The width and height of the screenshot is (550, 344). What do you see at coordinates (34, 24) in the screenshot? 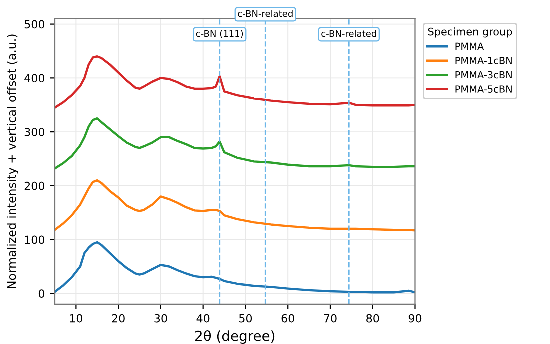
I see `y-tick-label: 500` at bounding box center [34, 24].